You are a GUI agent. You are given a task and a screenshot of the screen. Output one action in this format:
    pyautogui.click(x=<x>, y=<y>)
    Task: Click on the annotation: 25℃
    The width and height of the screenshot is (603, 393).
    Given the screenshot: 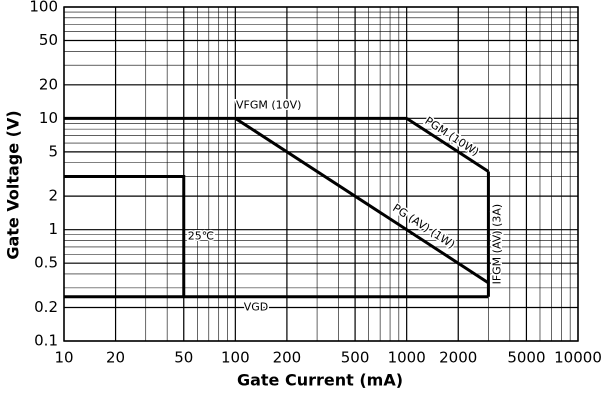 What is the action you would take?
    pyautogui.click(x=201, y=236)
    